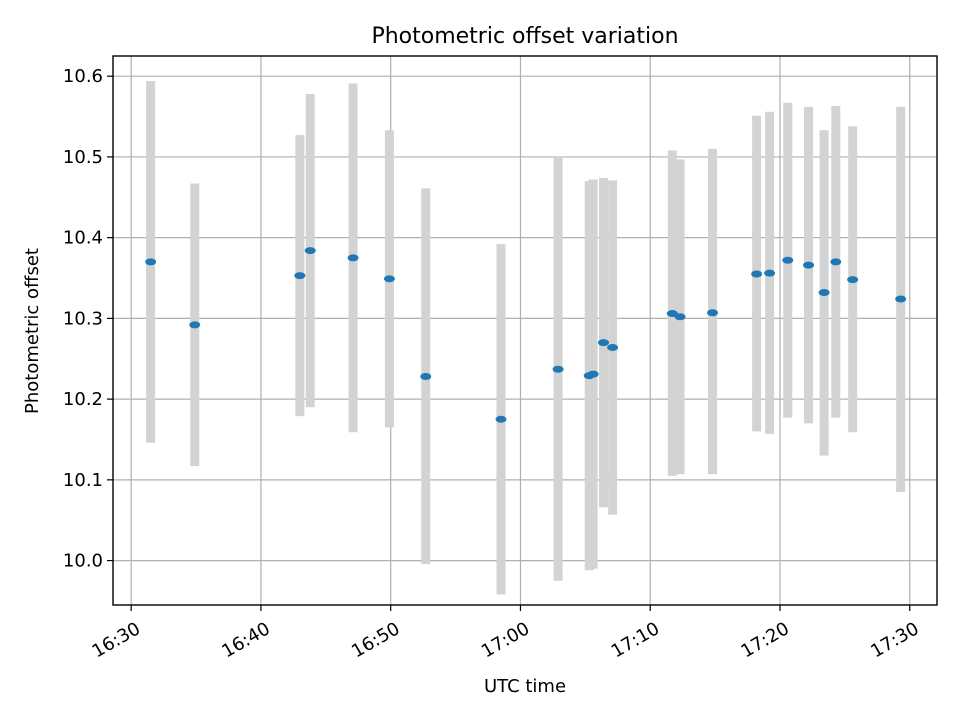 Image resolution: width=960 pixels, height=720 pixels. What do you see at coordinates (32, 331) in the screenshot?
I see `y-axis-label: Photometric offset` at bounding box center [32, 331].